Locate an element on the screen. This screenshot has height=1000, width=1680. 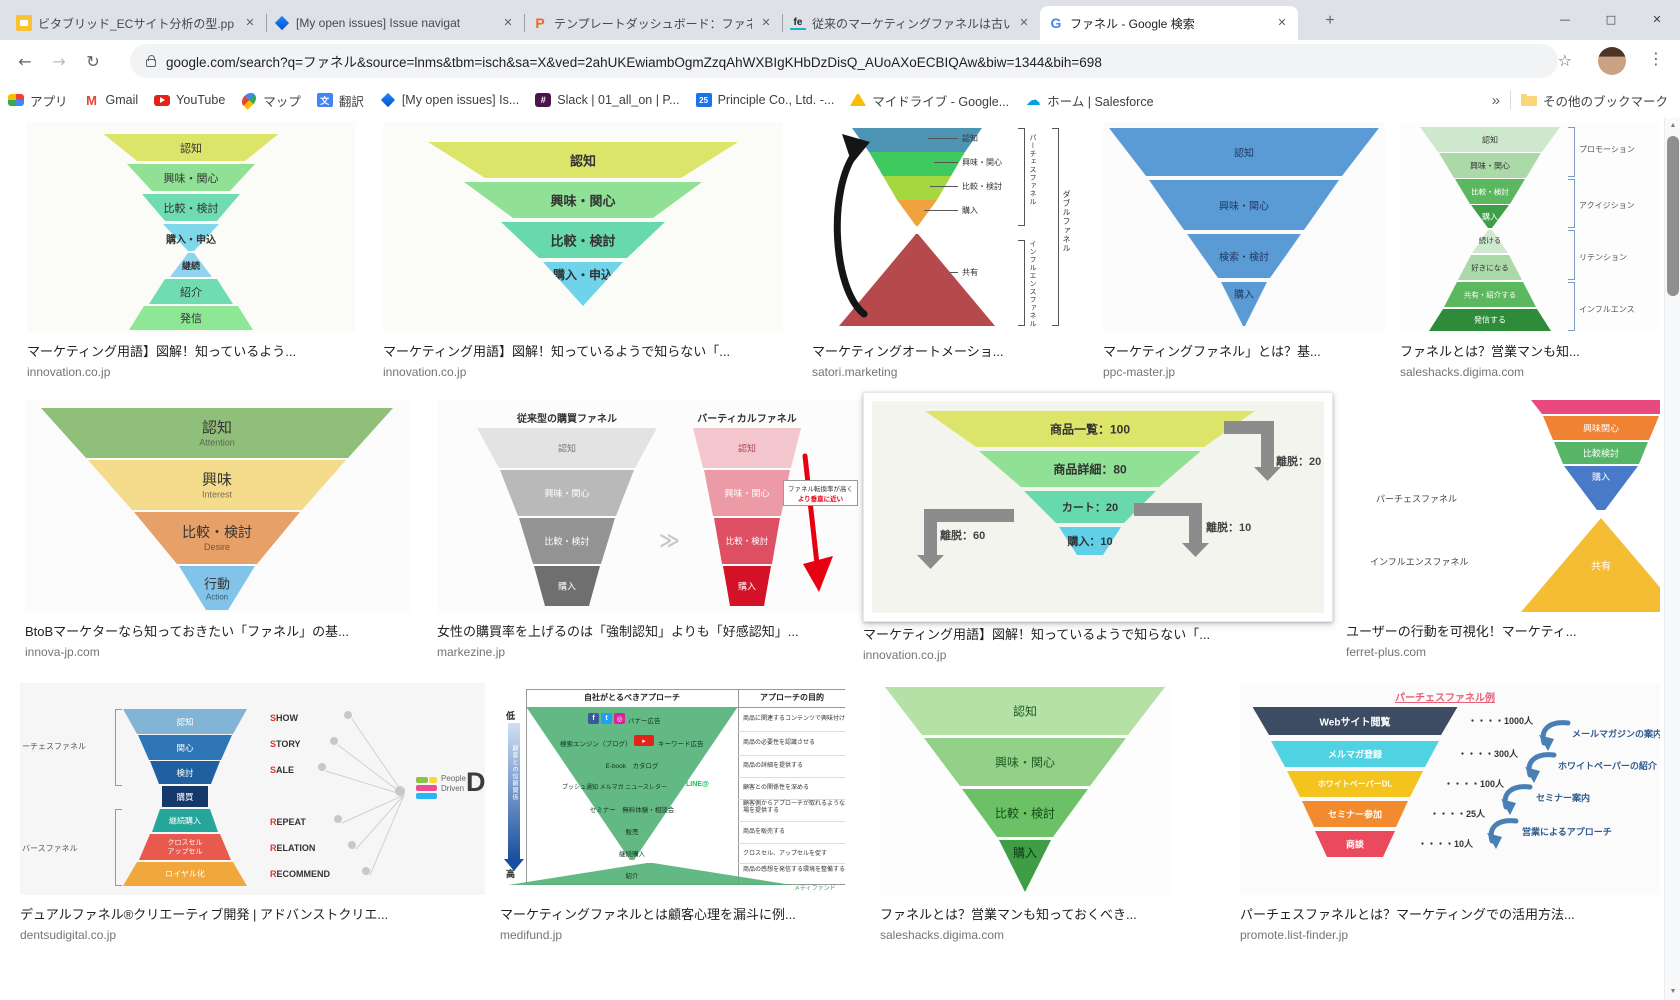
result-thumbnail: 認知 興味・関心 比較・検討 購入 is located at coordinates (1025, 789).